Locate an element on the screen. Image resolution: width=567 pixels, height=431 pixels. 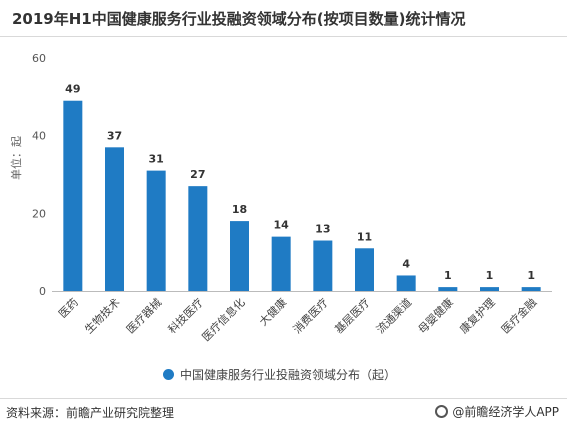
y-tick-label: 0 is located at coordinates (42, 291).